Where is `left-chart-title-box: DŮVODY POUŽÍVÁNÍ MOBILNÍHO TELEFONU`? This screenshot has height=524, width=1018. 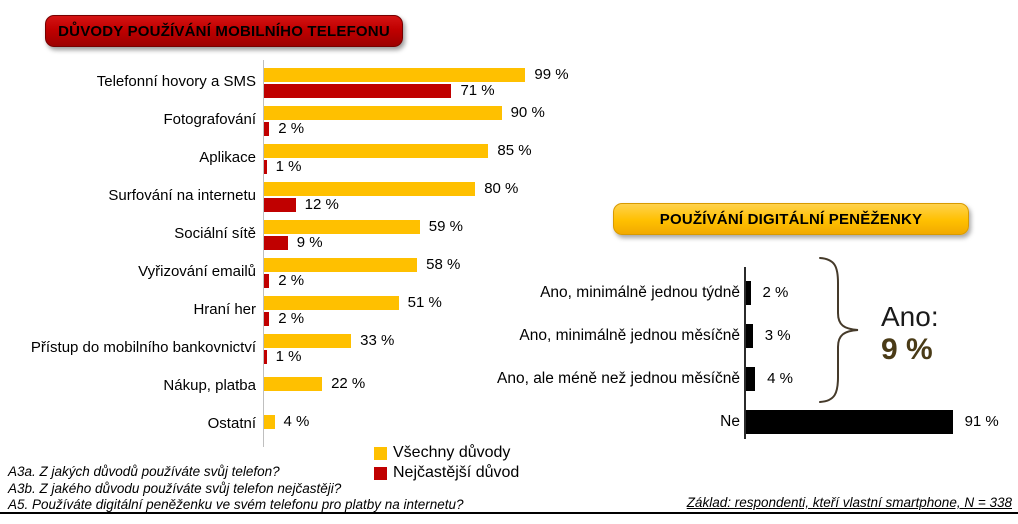
left-chart-title-box: DŮVODY POUŽÍVÁNÍ MOBILNÍHO TELEFONU is located at coordinates (224, 31).